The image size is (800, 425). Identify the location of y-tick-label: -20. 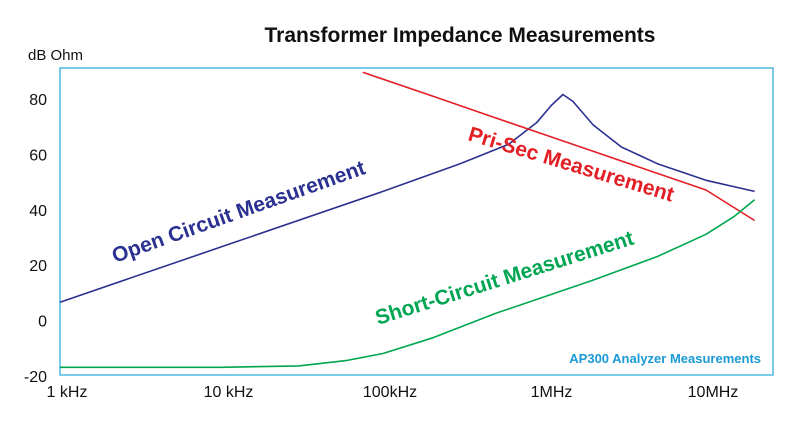
(35, 377).